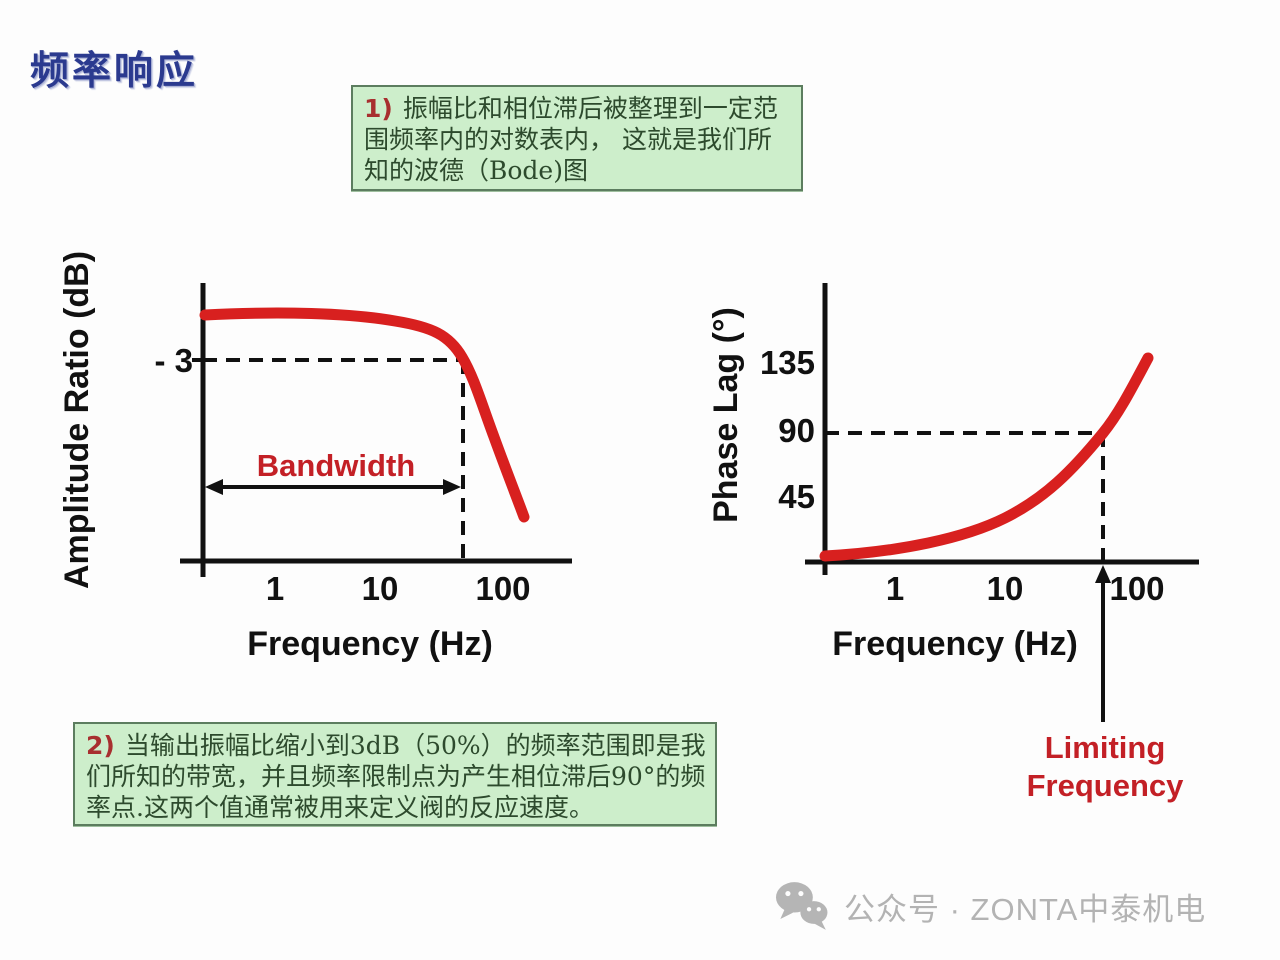 Image resolution: width=1280 pixels, height=960 pixels. I want to click on phase-xtick-10: 10, so click(1005, 588).